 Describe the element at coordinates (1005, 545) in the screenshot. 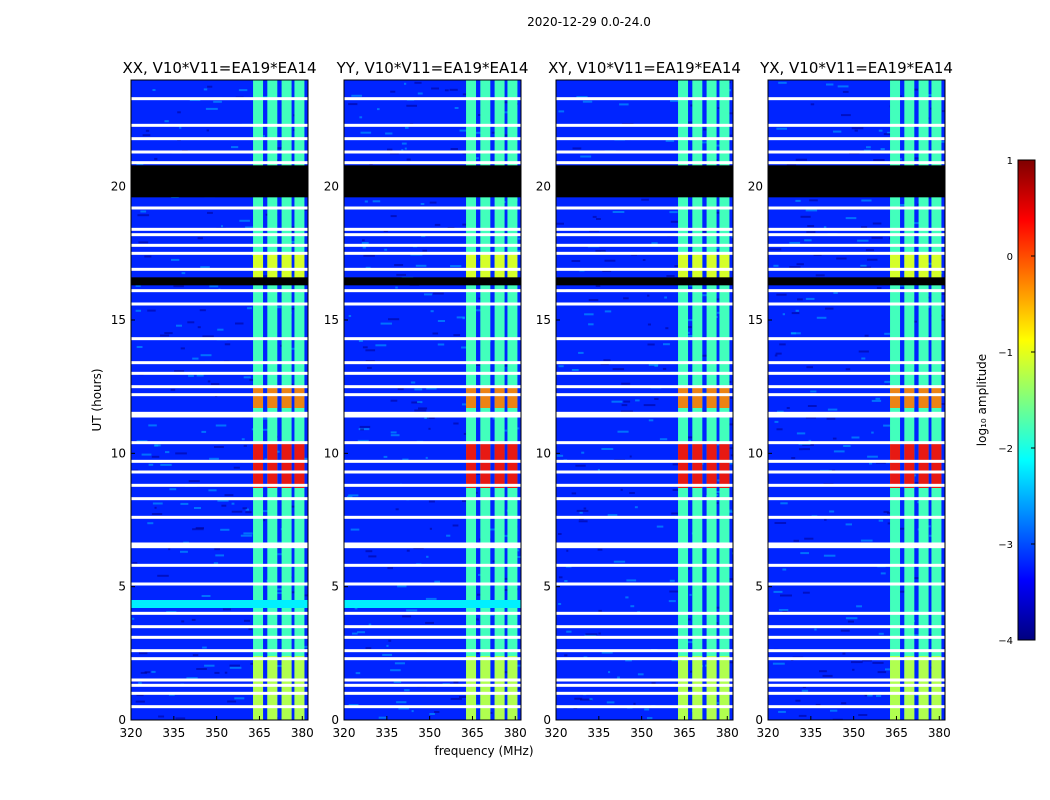

I see `colorbar-tick-label: −3` at that location.